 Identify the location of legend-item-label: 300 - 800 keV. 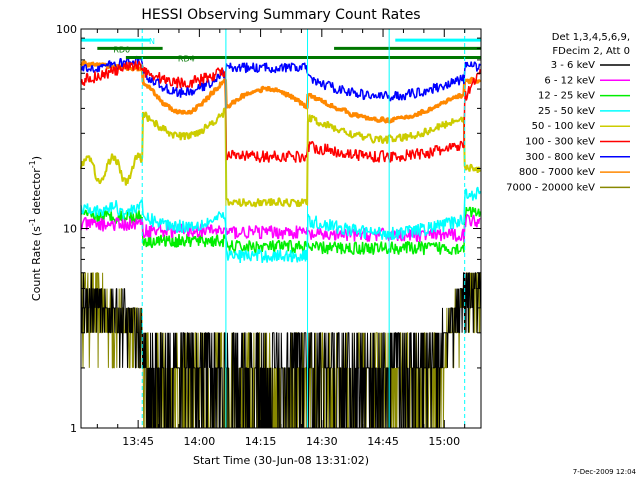
(560, 157).